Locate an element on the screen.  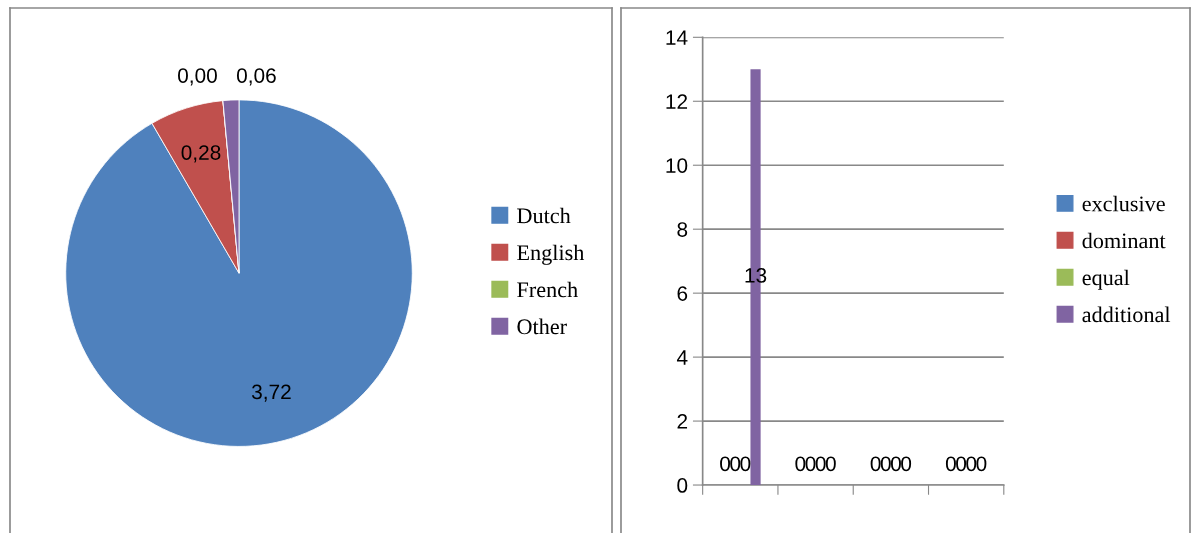
data-label: 3,72 is located at coordinates (271, 393).